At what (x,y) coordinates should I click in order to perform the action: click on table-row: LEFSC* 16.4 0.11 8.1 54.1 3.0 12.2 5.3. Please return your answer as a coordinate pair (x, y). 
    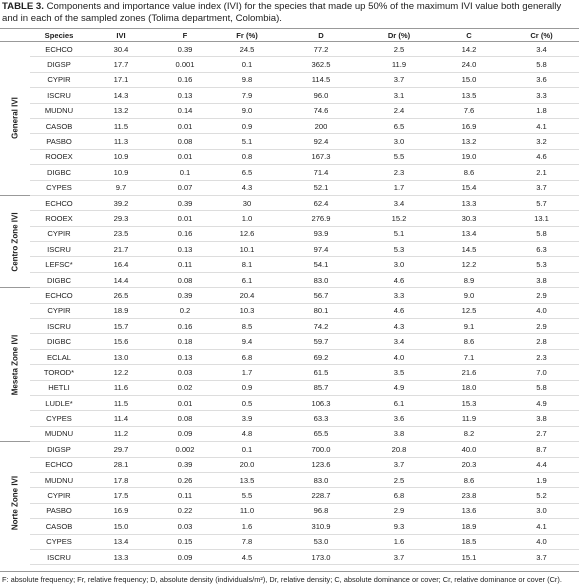
    Looking at the image, I should click on (289, 264).